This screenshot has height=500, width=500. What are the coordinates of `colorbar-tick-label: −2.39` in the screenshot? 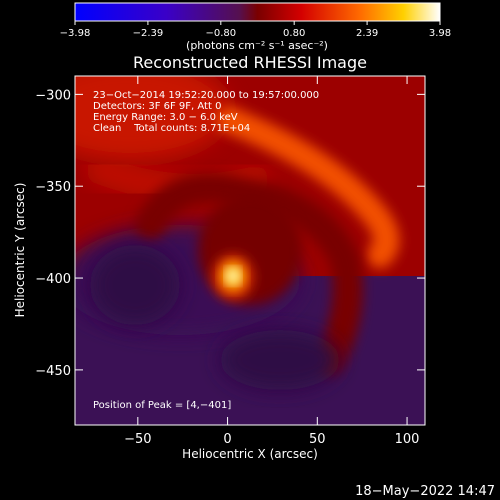 It's located at (148, 33).